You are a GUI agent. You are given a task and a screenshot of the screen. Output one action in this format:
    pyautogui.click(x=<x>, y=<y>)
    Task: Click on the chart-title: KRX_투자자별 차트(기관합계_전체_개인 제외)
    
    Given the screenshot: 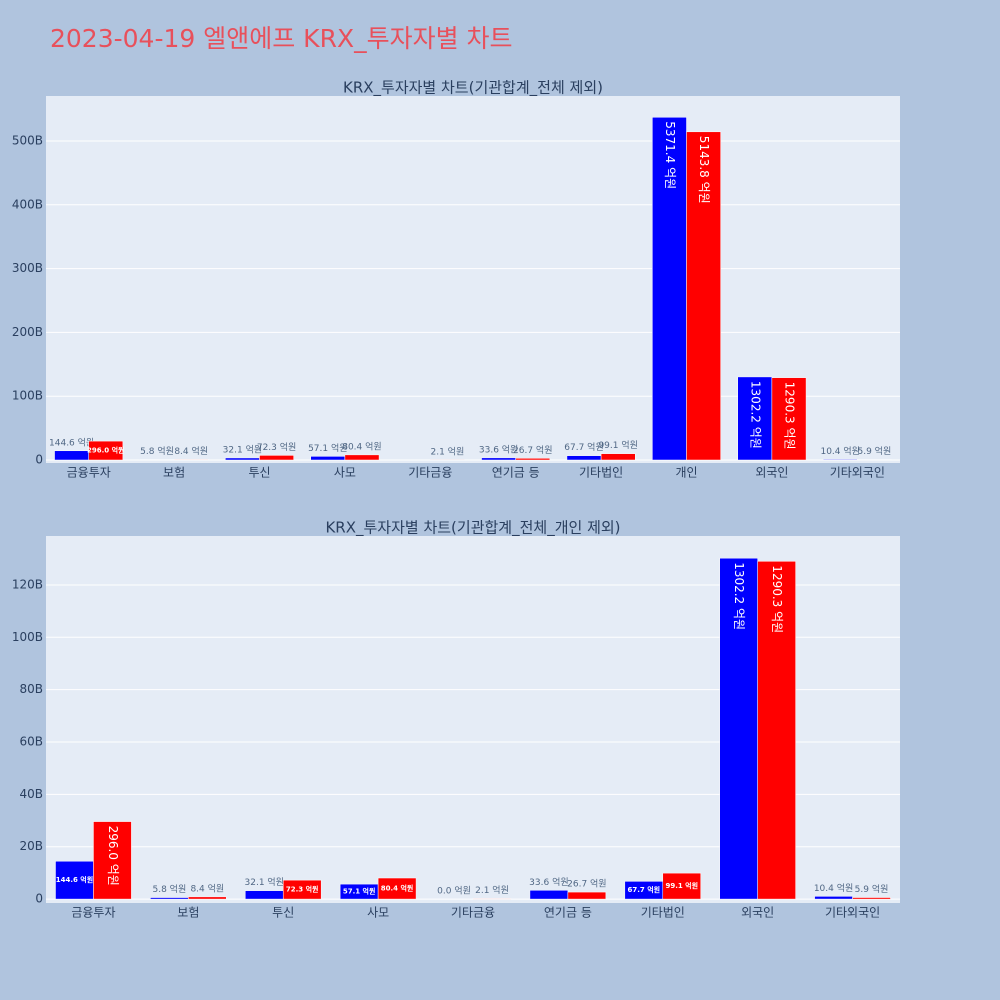 What is the action you would take?
    pyautogui.click(x=472, y=528)
    